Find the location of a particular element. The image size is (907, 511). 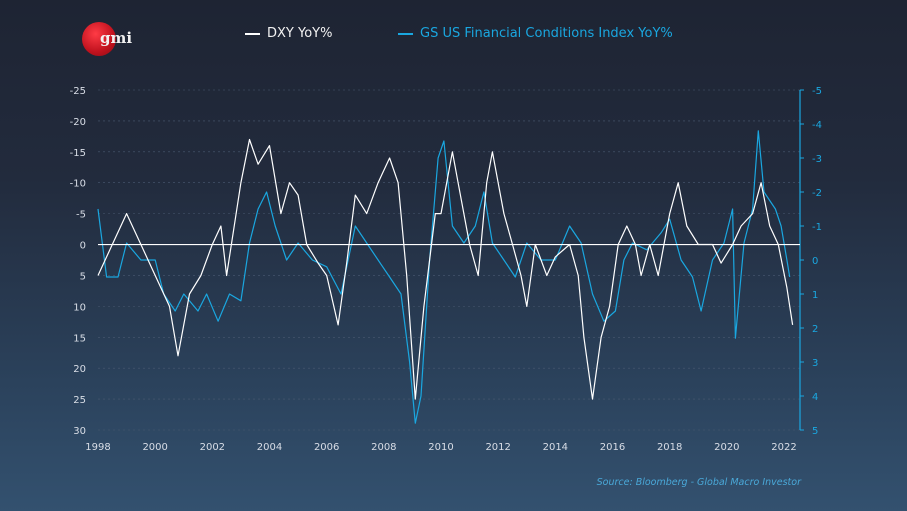

right-tick-label: -4 is located at coordinates (817, 125).